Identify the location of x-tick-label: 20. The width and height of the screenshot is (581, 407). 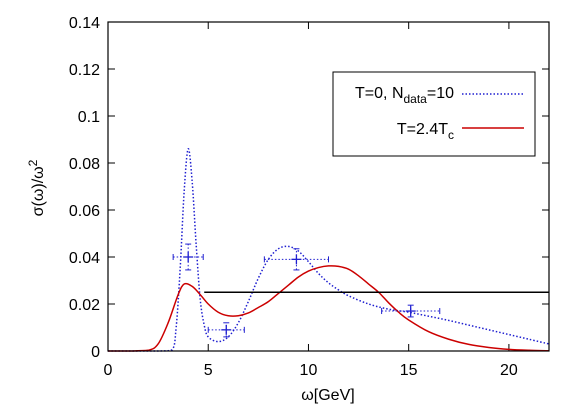
(509, 370).